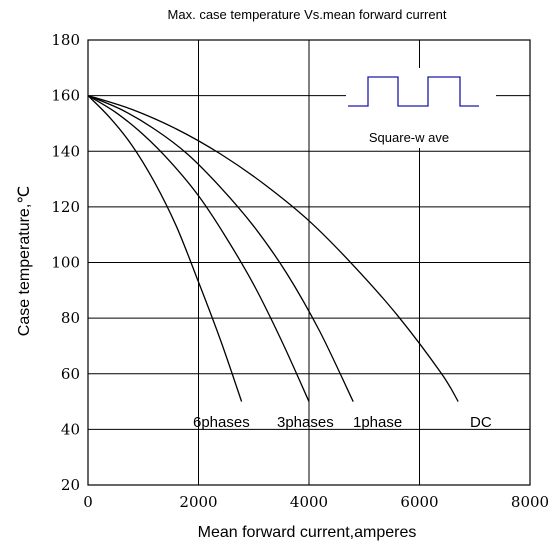 This screenshot has width=559, height=545. I want to click on y-tick-label: 180, so click(65, 40).